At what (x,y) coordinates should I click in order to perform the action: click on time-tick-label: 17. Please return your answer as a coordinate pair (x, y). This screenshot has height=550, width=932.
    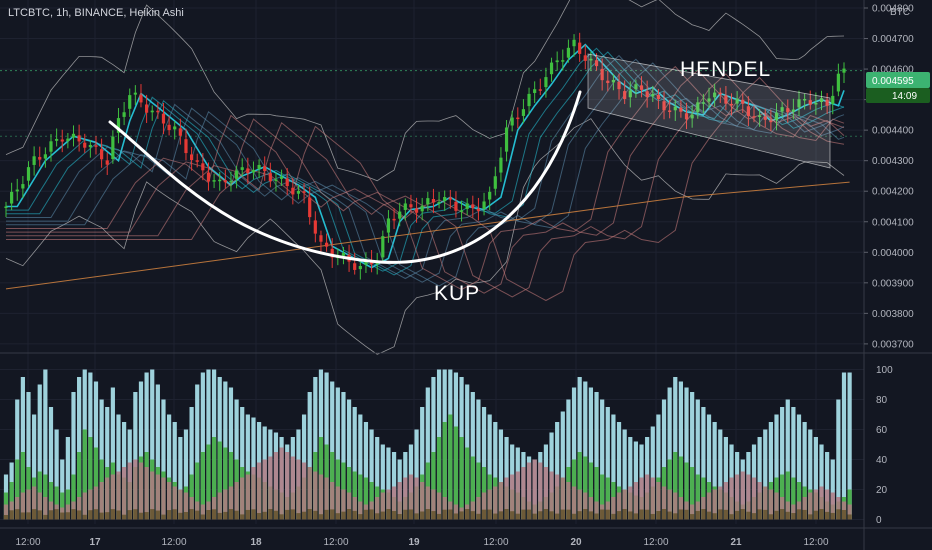
    Looking at the image, I should click on (95, 542).